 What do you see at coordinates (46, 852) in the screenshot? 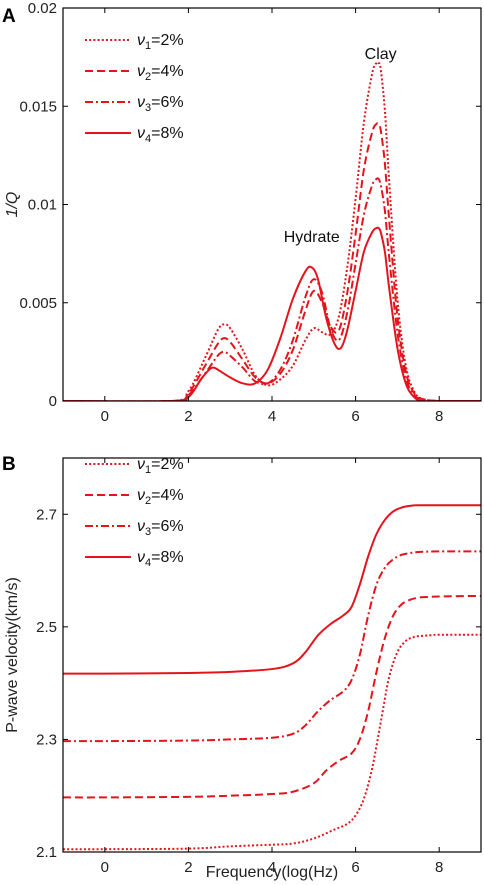
I see `y-tick-label: 2.1` at bounding box center [46, 852].